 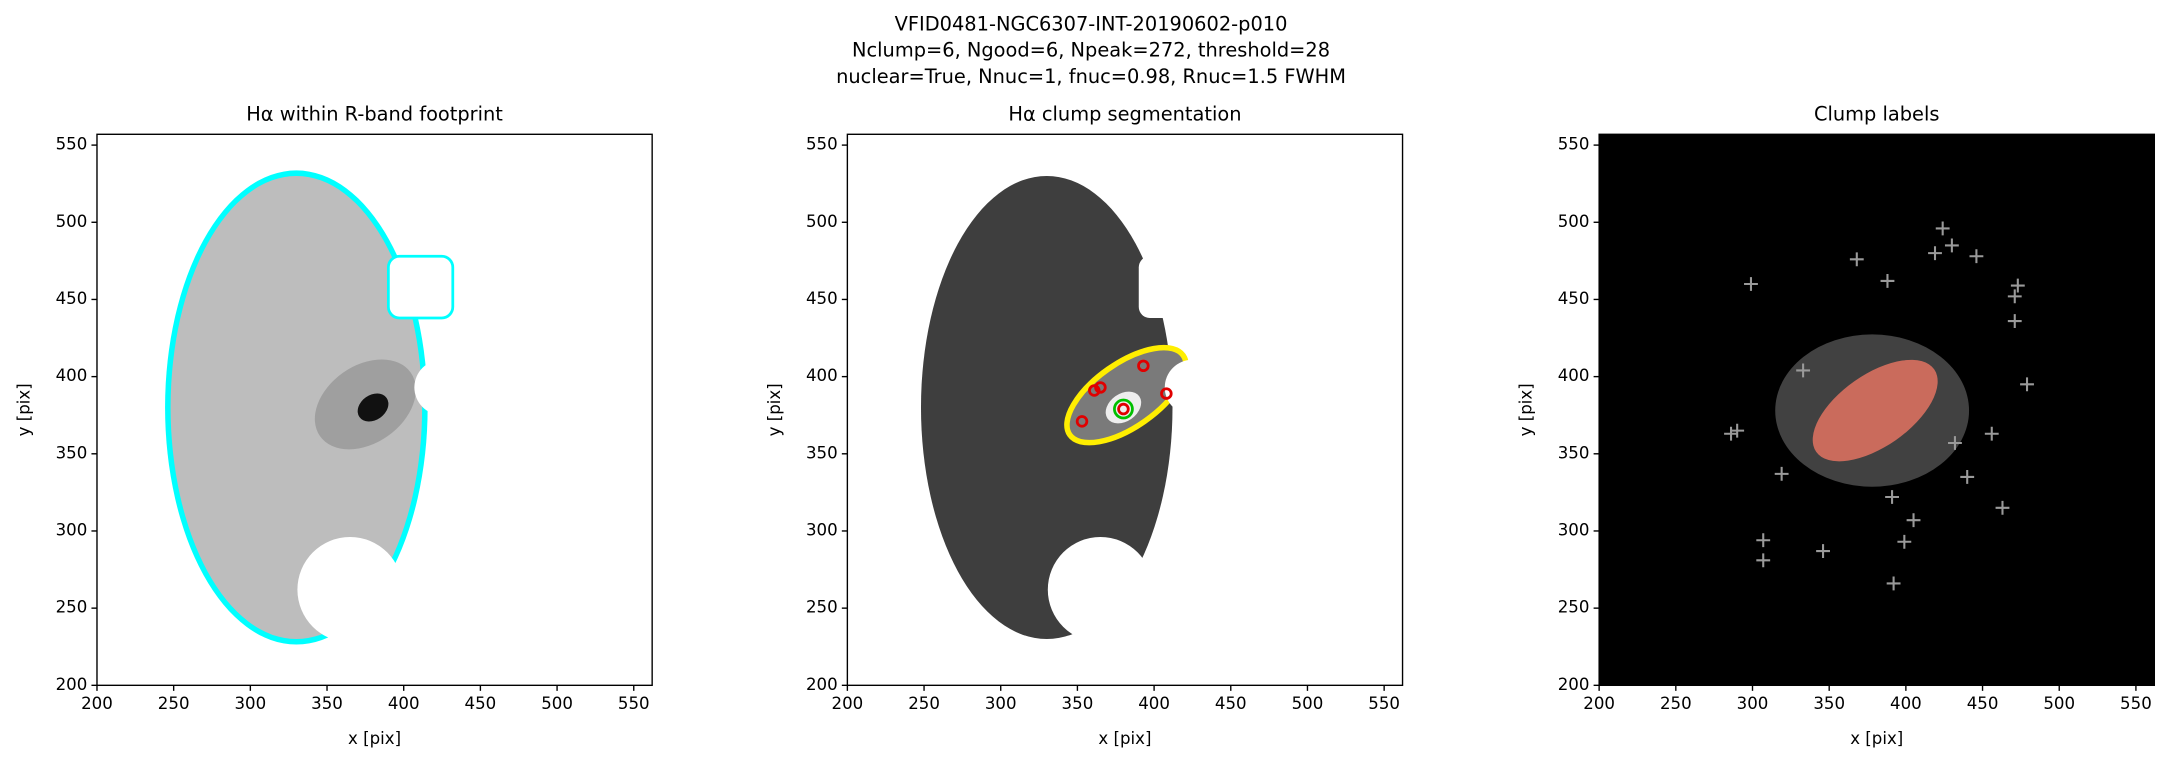 I want to click on y-tick-label: 400, so click(x=1574, y=375).